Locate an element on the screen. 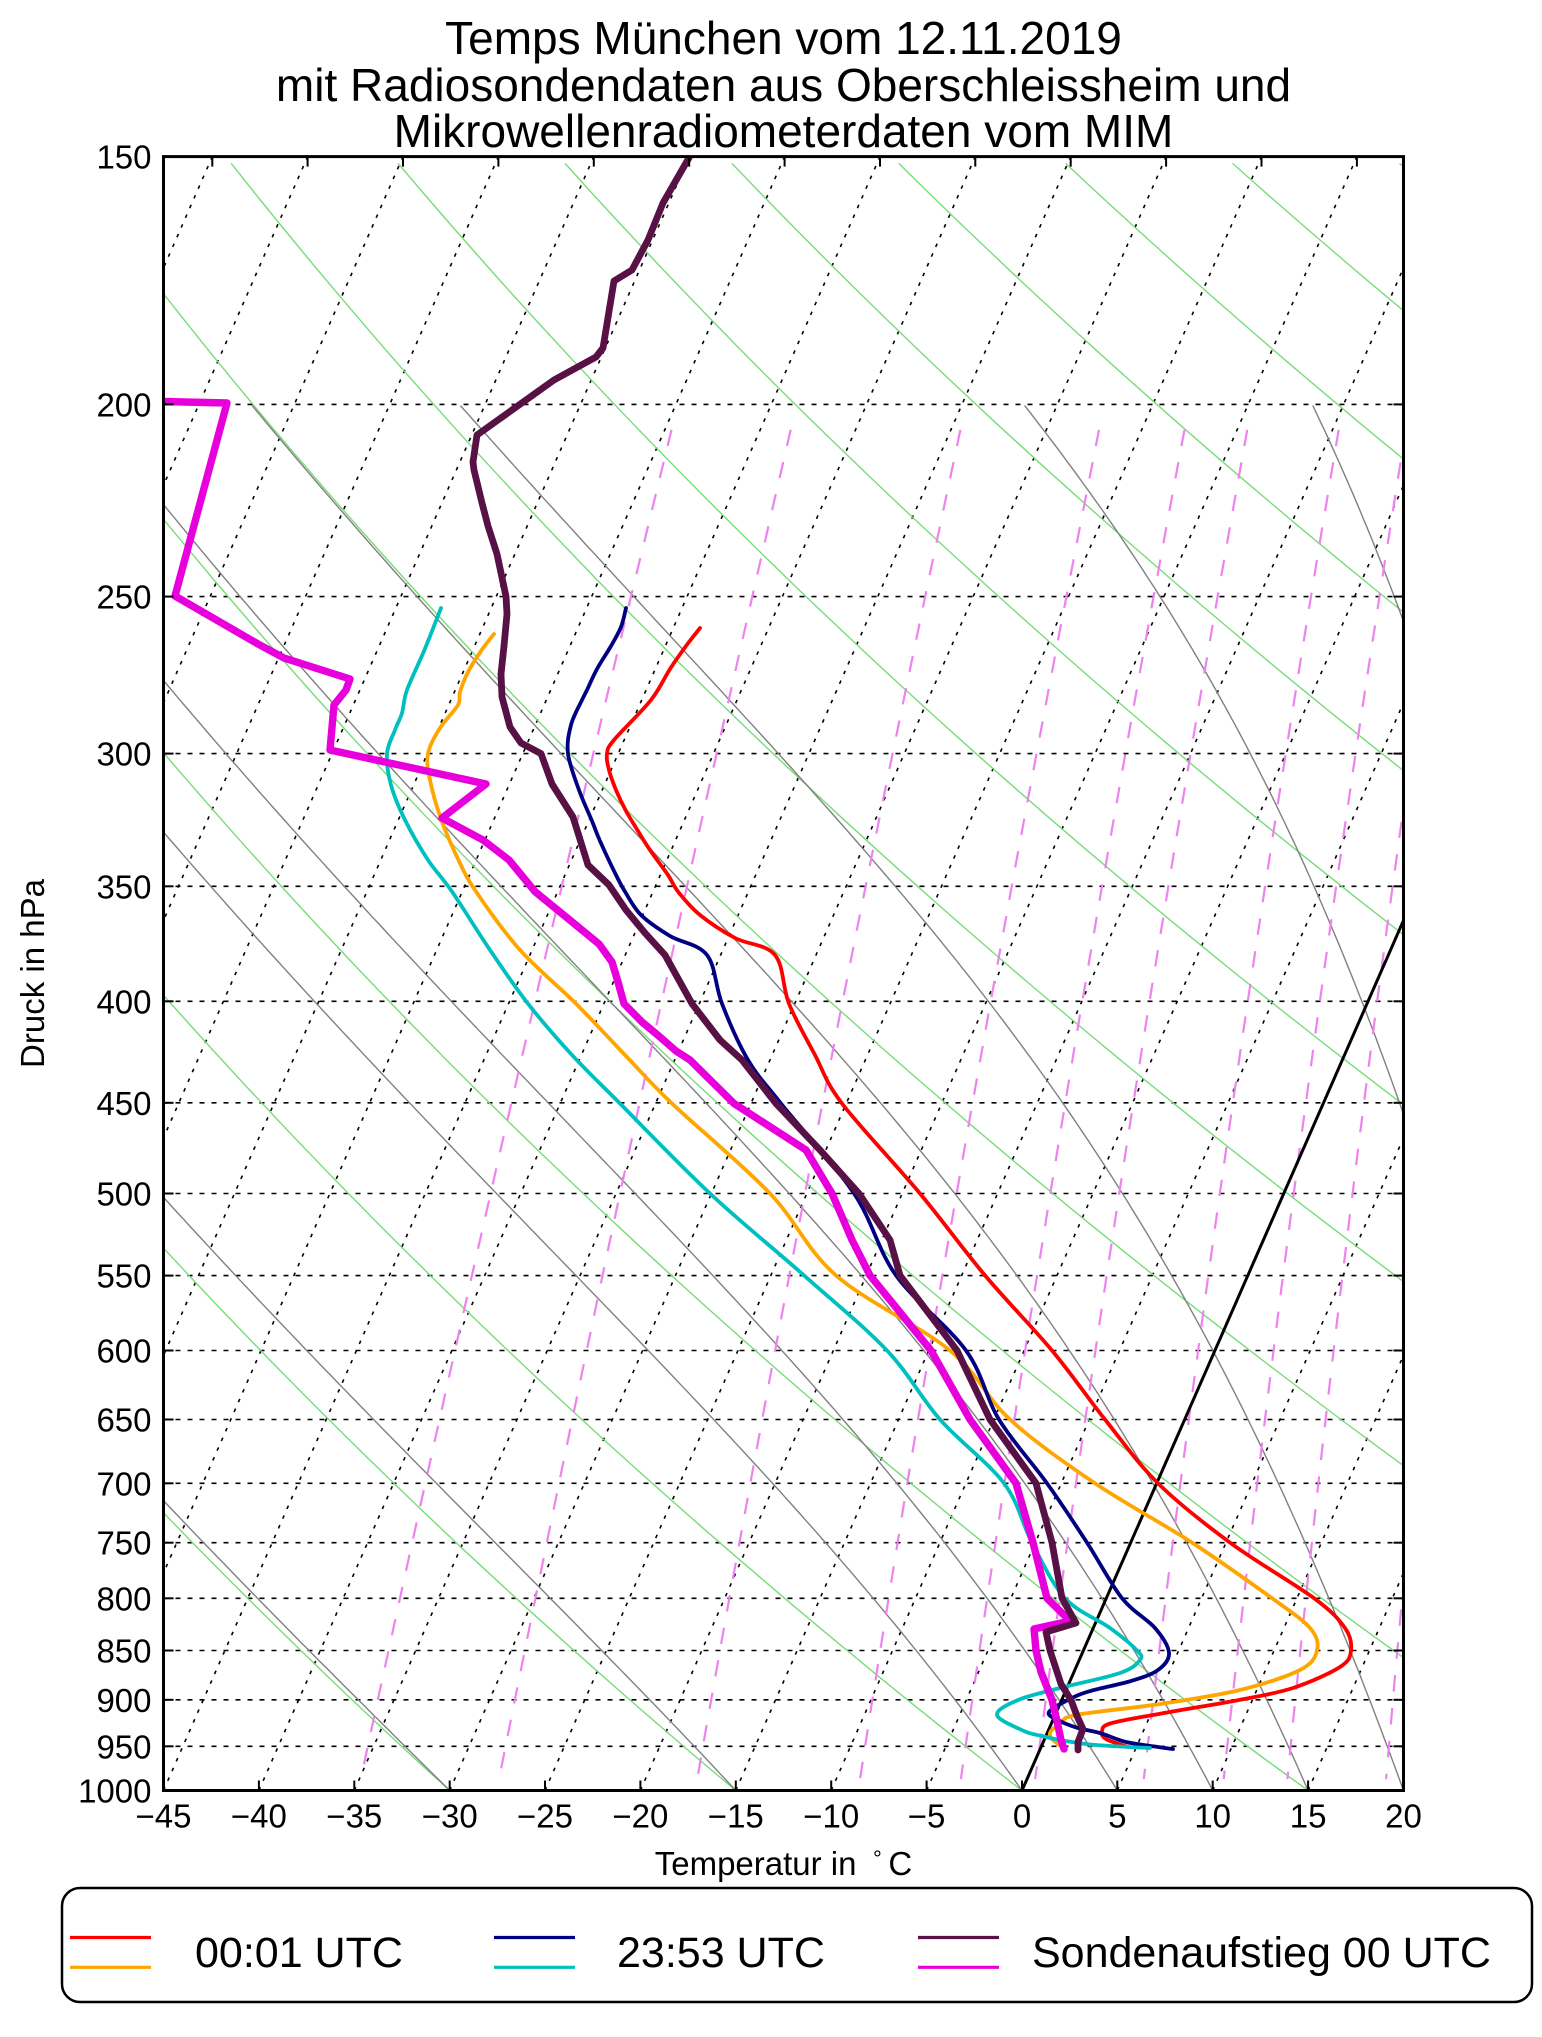 This screenshot has width=1542, height=2037. svg-text: 23:53 UTC is located at coordinates (721, 1953).